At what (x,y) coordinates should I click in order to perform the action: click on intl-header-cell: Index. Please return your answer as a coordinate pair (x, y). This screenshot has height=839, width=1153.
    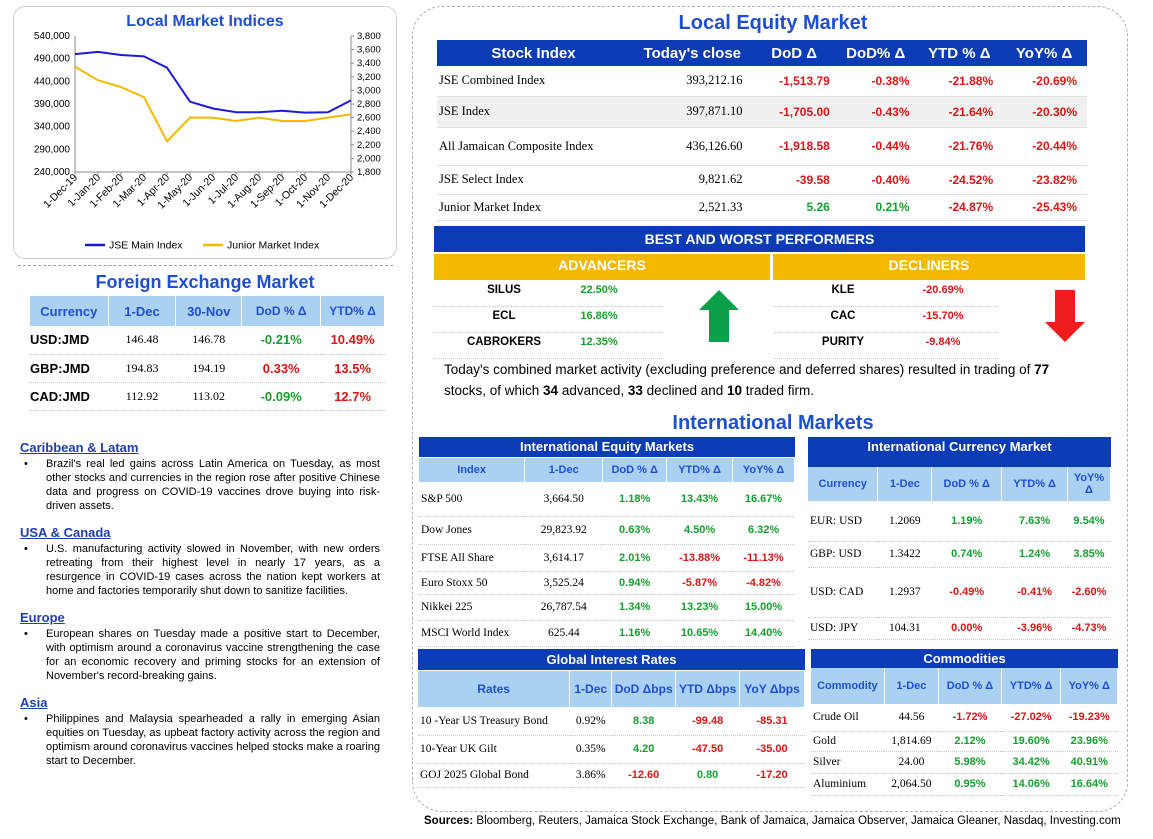
    Looking at the image, I should click on (472, 470).